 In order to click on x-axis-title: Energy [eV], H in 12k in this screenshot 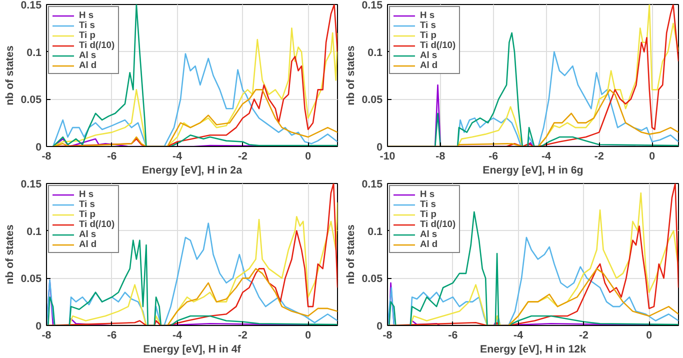, I will do `click(533, 350)`.